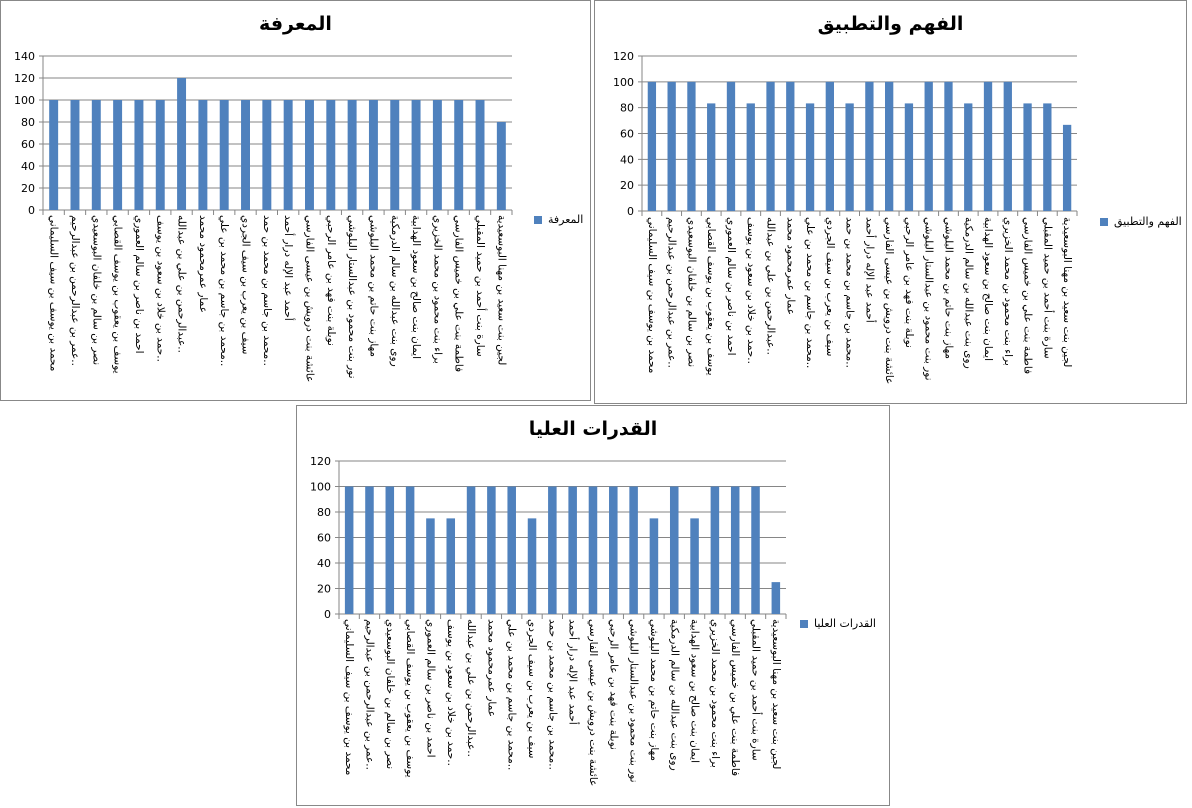  Describe the element at coordinates (714, 693) in the screenshot. I see `x-tick-label: براء بنت محمود بن محمد الخزيري` at that location.